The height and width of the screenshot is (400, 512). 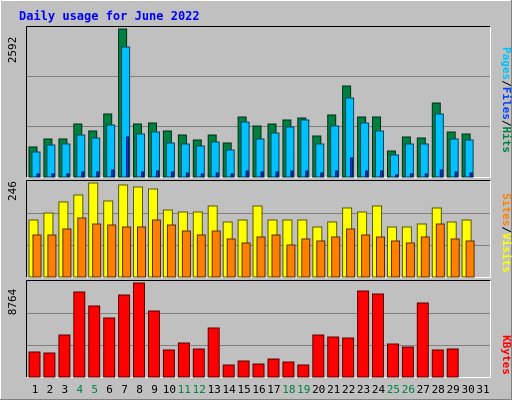 I want to click on x-tick-label-day-21: 21, so click(x=333, y=389).